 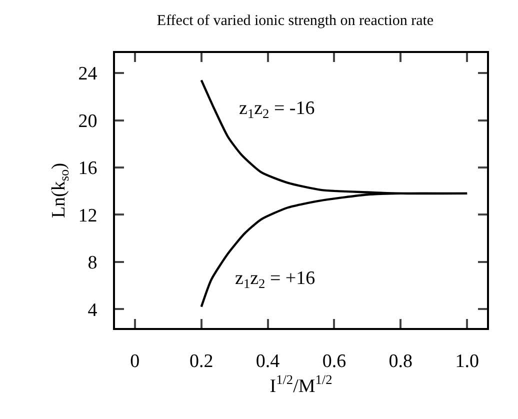 I want to click on series-label: z$_{1}$z$_{2}$ = -16, so click(x=277, y=109).